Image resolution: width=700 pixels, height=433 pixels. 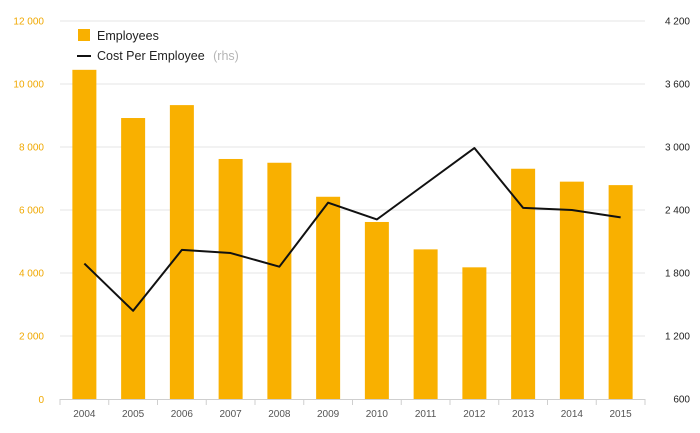 I want to click on x-tick-label-2013: 2013, so click(x=523, y=414).